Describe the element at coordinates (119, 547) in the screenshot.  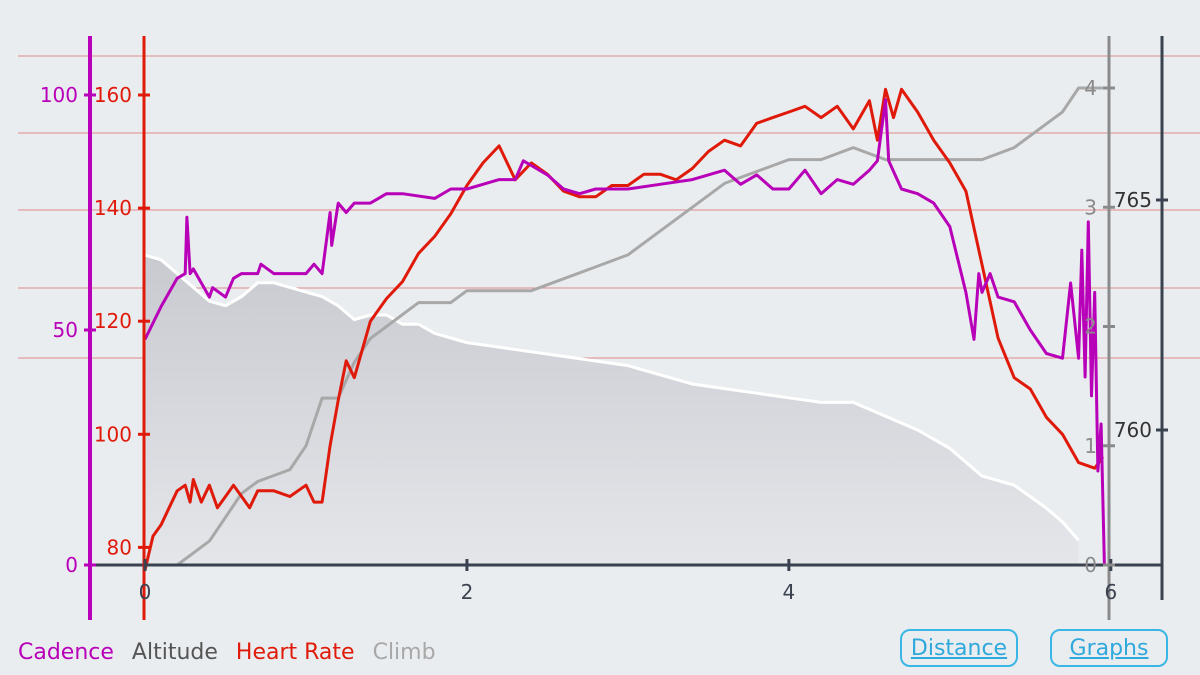
I see `heart-rate-tick-label: 80` at that location.